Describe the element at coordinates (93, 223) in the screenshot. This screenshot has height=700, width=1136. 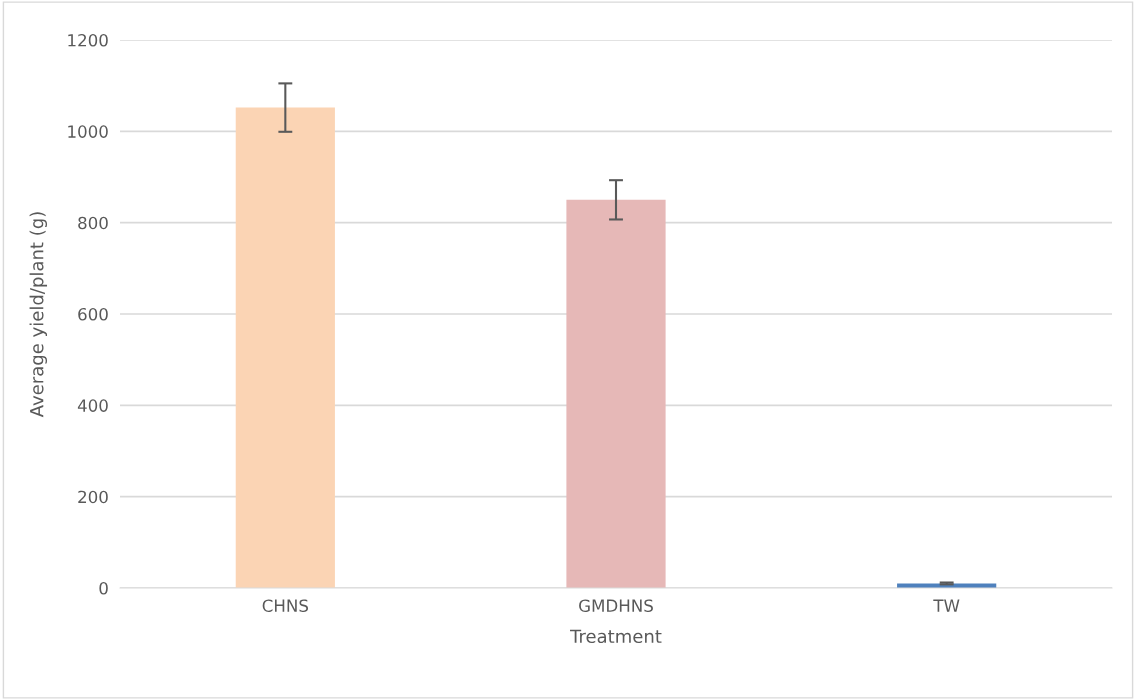
I see `y-tick-label: 800` at that location.